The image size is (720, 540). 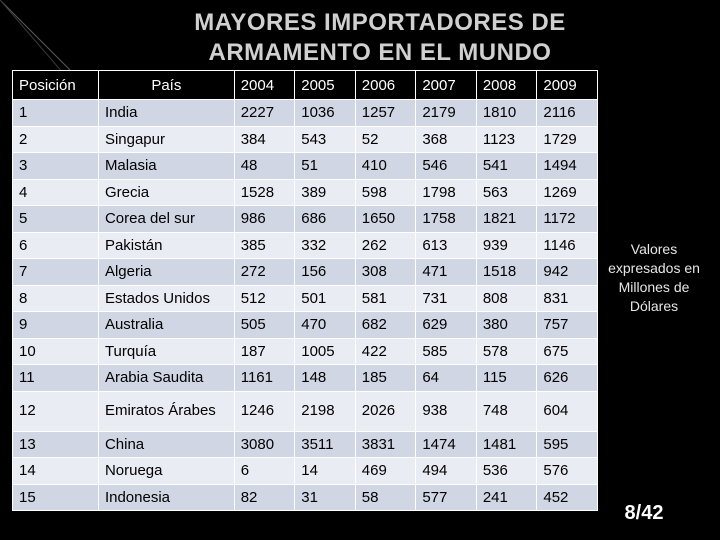 What do you see at coordinates (385, 245) in the screenshot?
I see `table-cell: 262` at bounding box center [385, 245].